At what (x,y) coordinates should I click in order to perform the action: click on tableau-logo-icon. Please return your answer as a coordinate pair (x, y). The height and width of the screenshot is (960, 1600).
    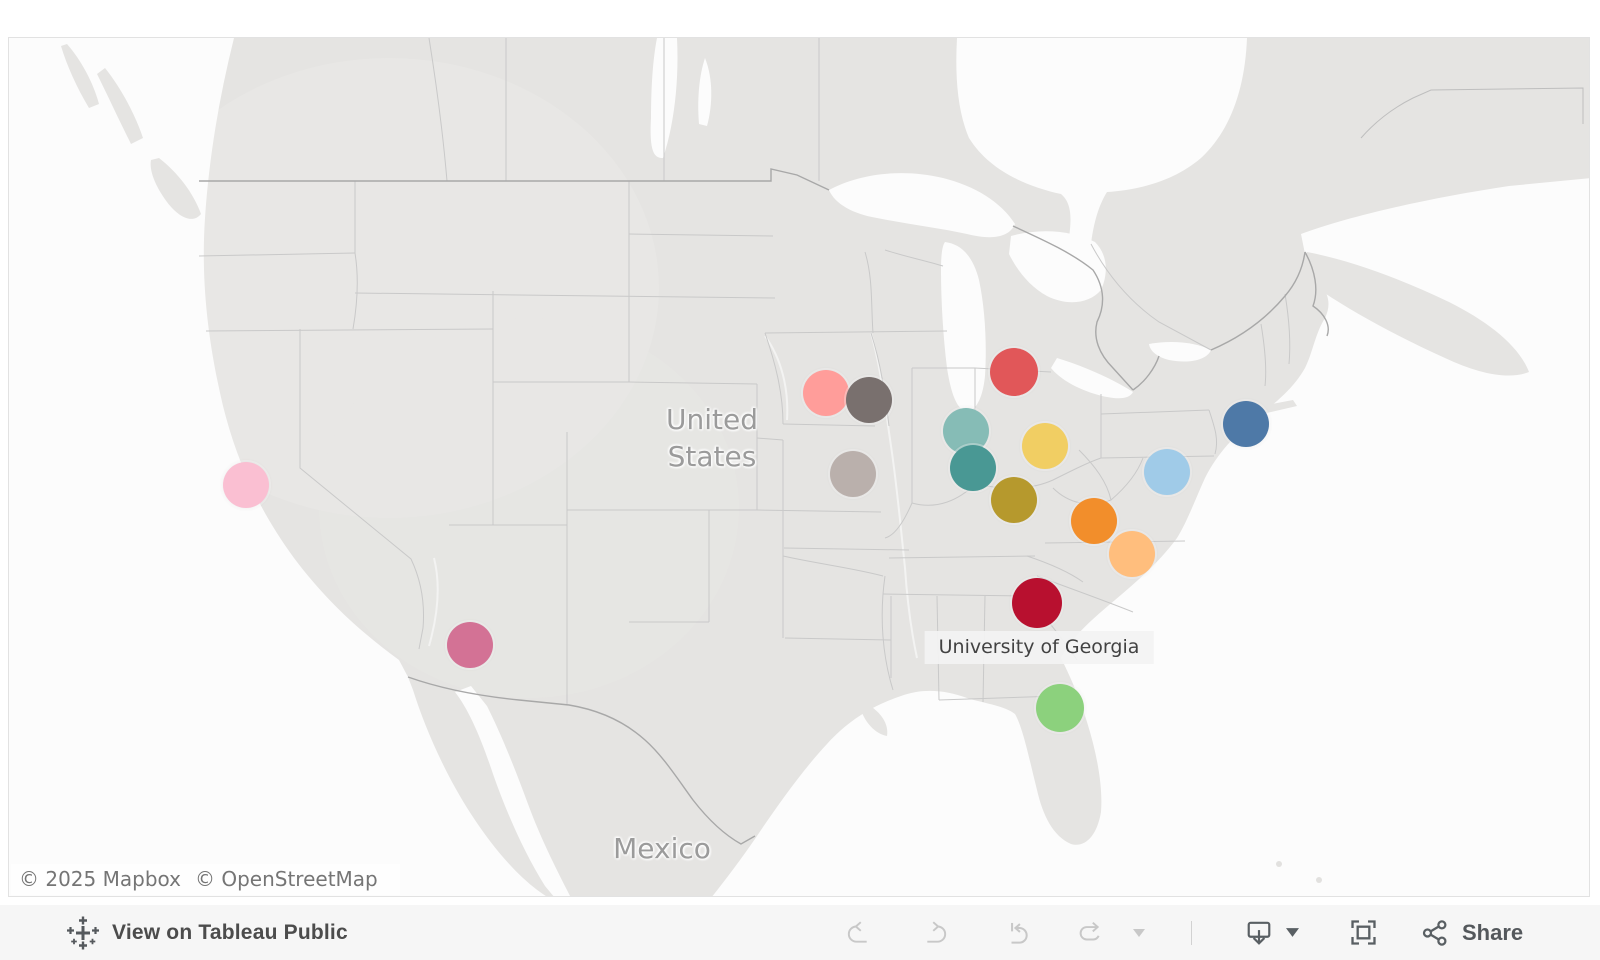
    Looking at the image, I should click on (83, 932).